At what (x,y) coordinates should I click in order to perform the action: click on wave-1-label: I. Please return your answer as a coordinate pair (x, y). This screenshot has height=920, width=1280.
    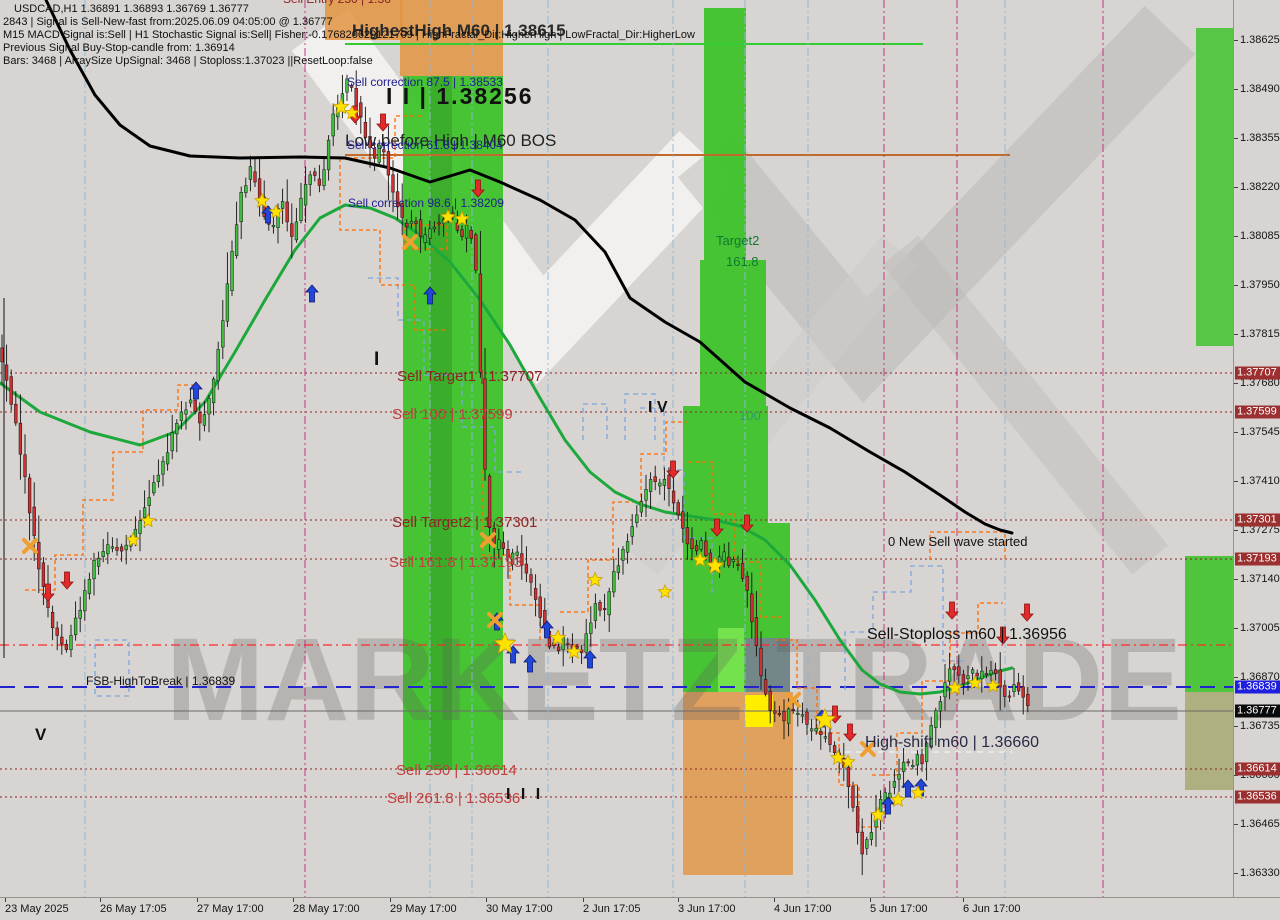
    Looking at the image, I should click on (377, 359).